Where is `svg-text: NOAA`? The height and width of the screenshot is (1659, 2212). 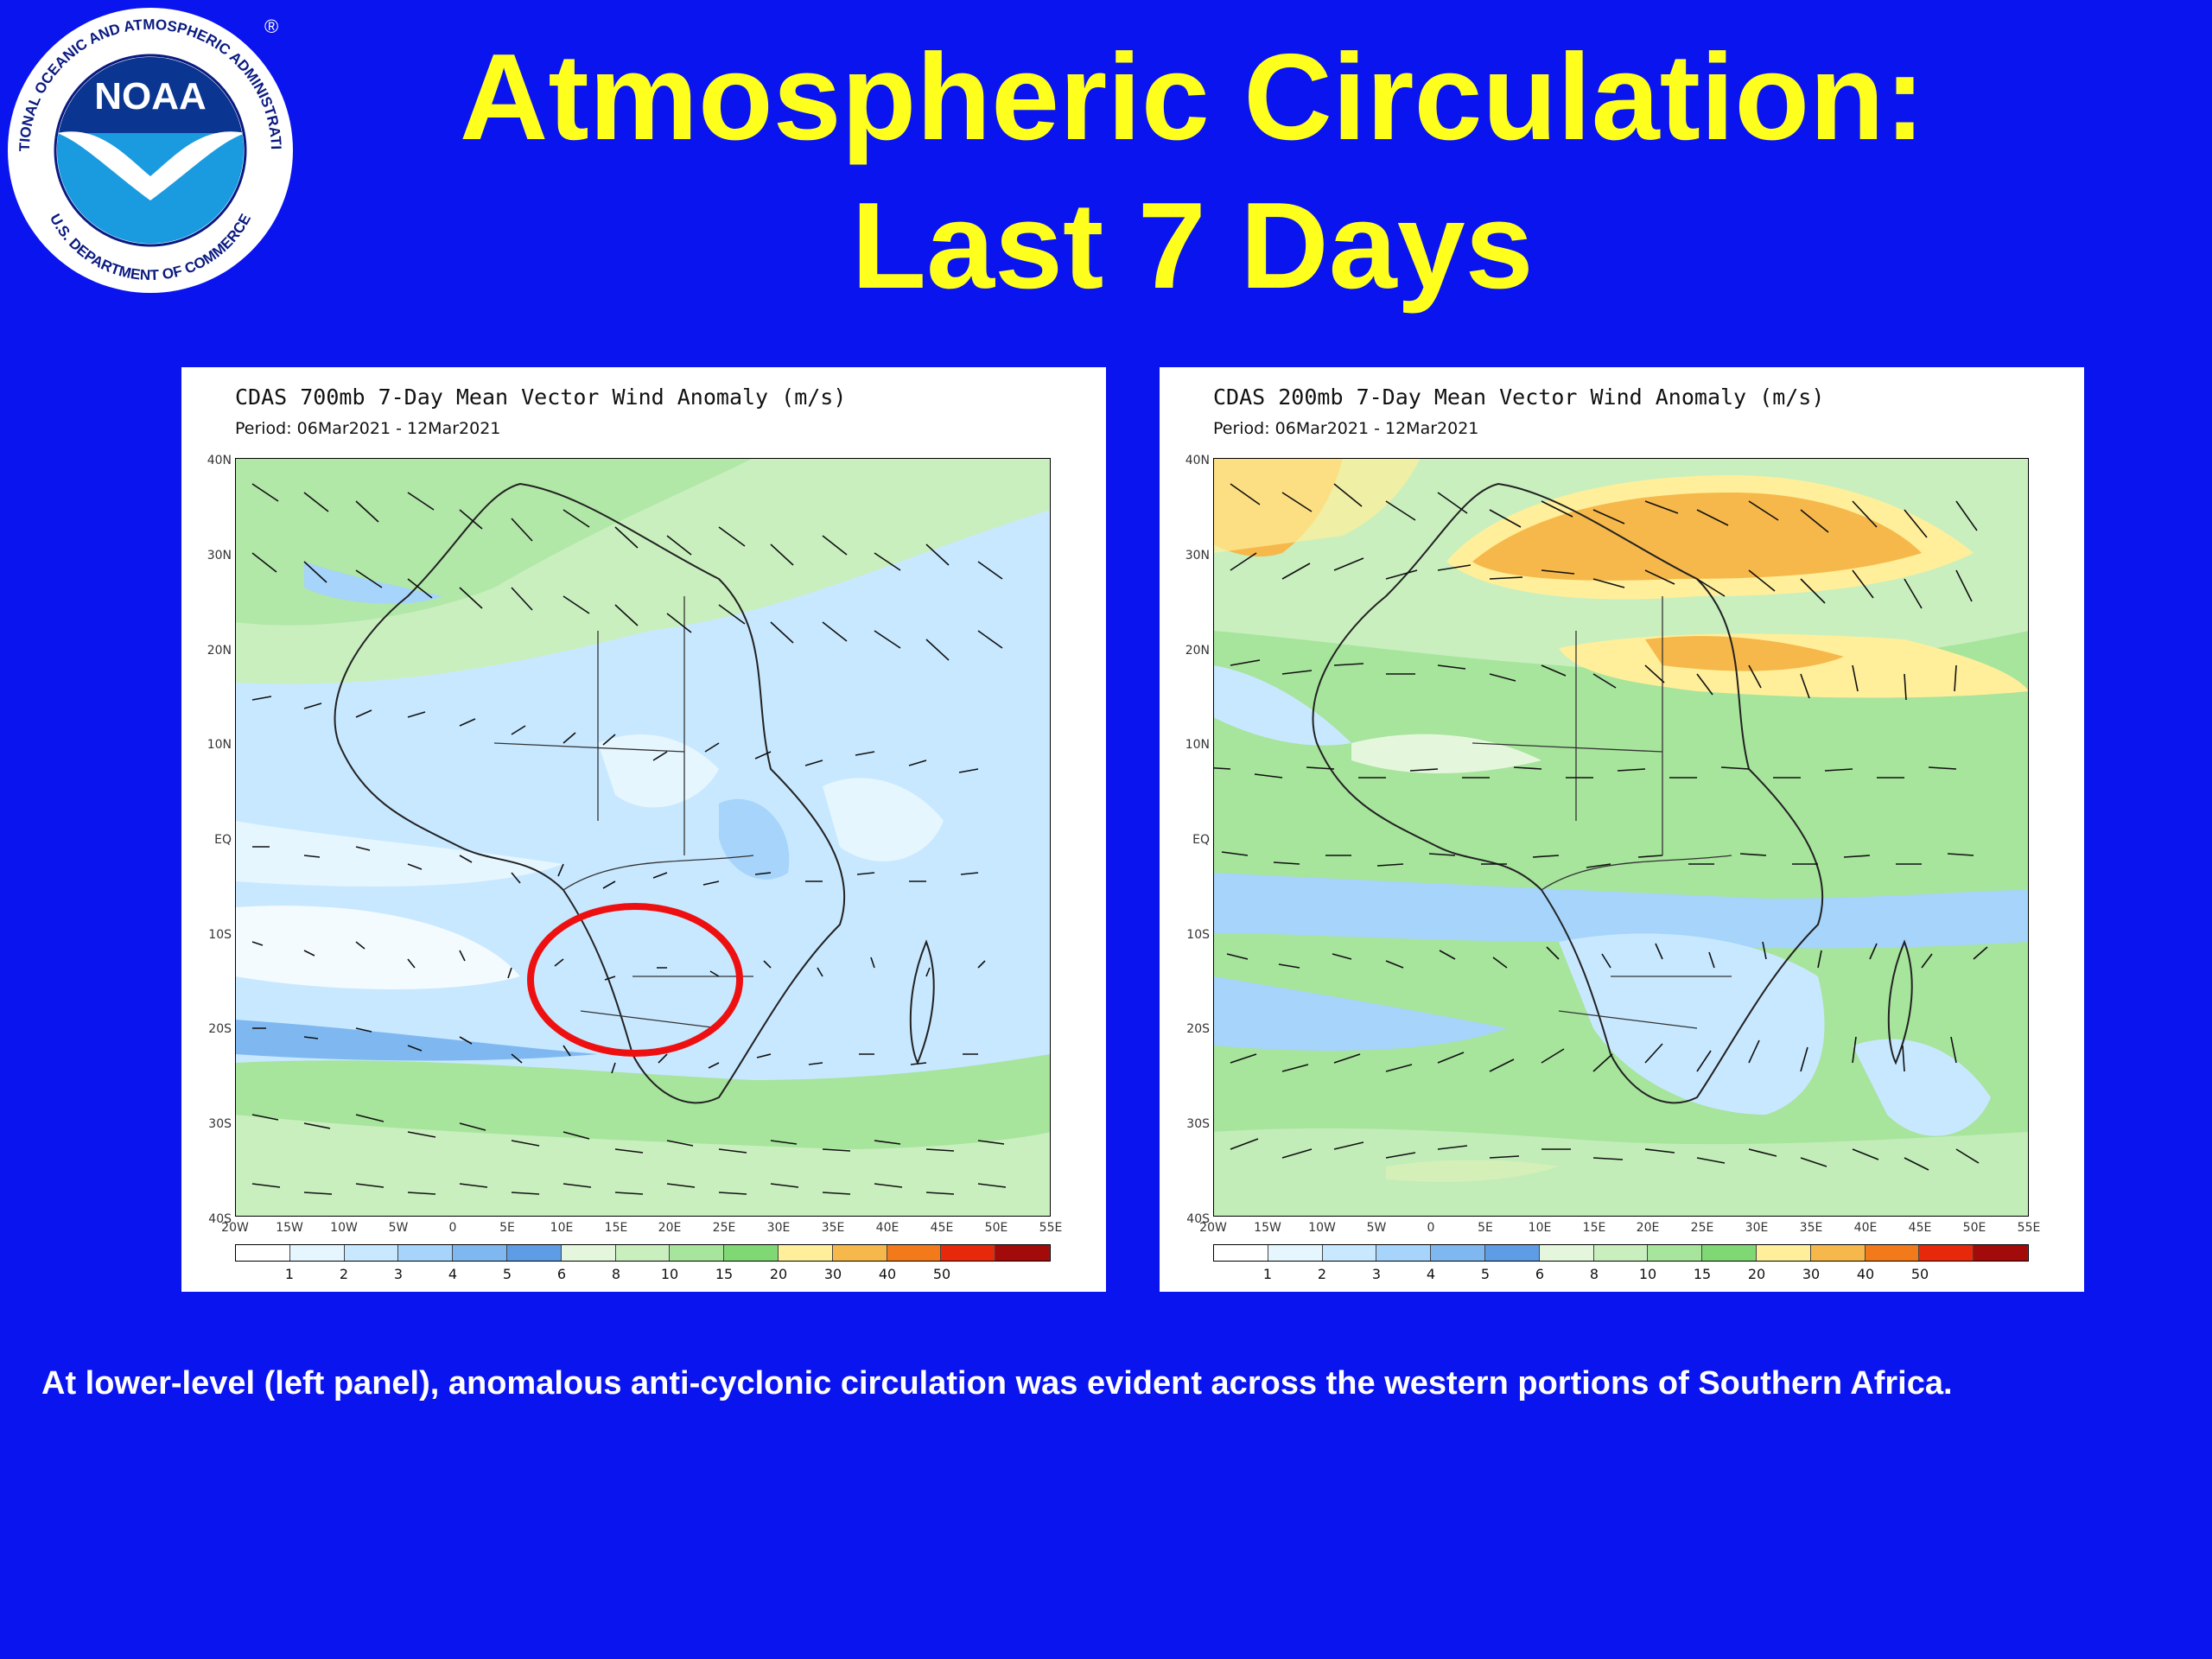 svg-text: NOAA is located at coordinates (150, 96).